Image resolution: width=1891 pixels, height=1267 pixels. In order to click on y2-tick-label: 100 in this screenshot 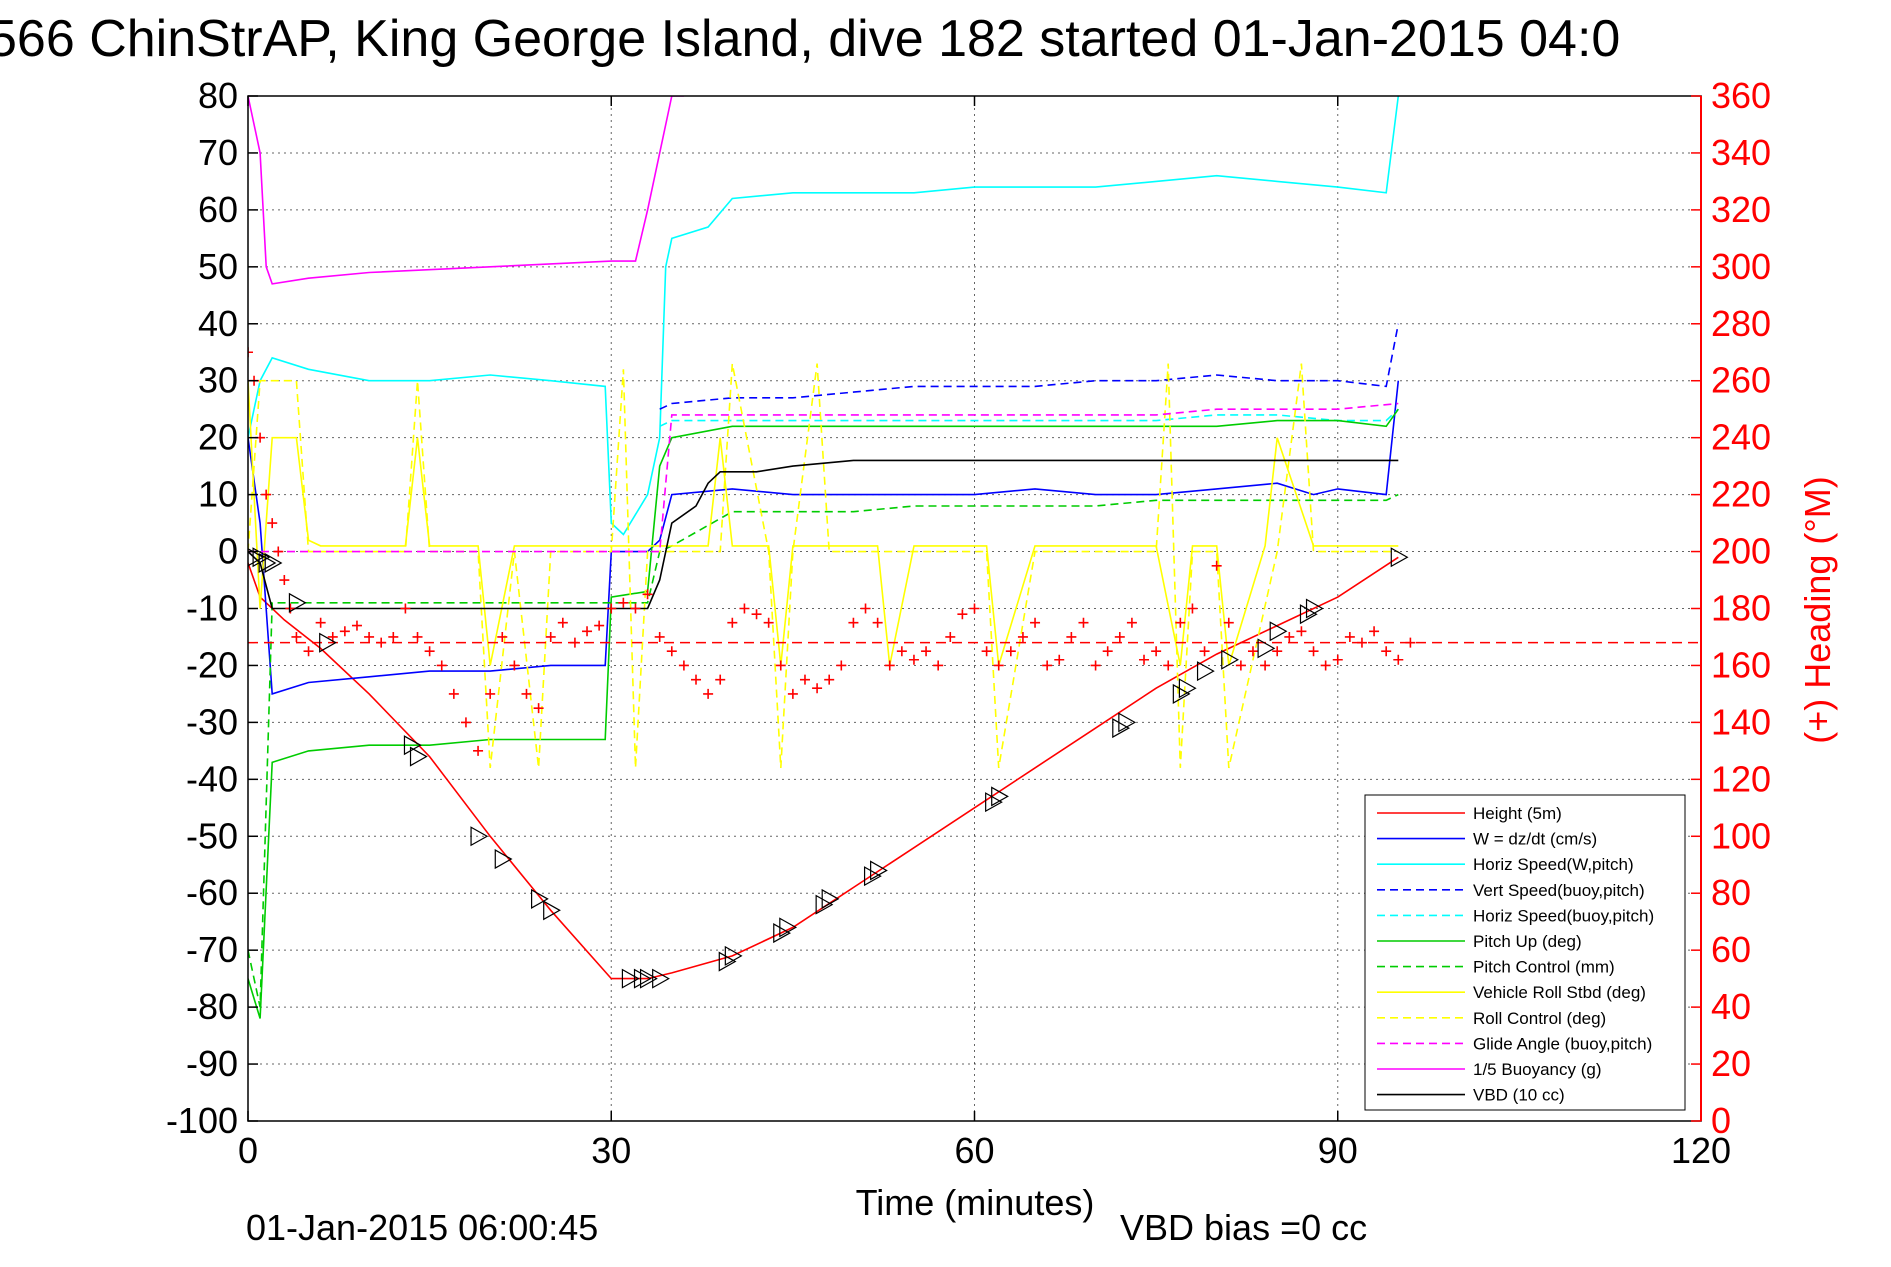, I will do `click(1741, 835)`.